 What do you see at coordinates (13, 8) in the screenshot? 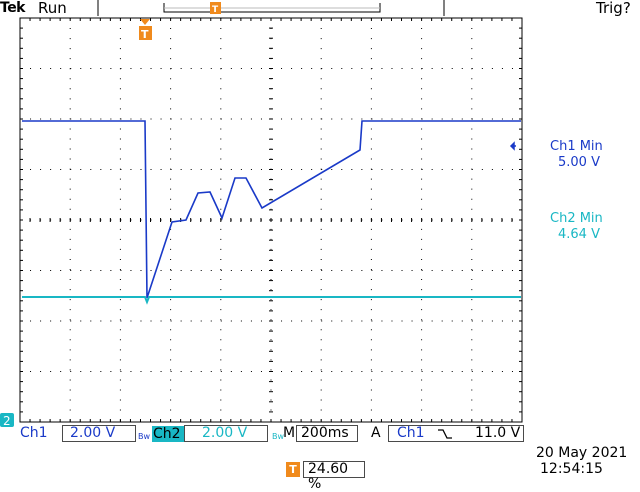
I see `brand-logo: Tek` at bounding box center [13, 8].